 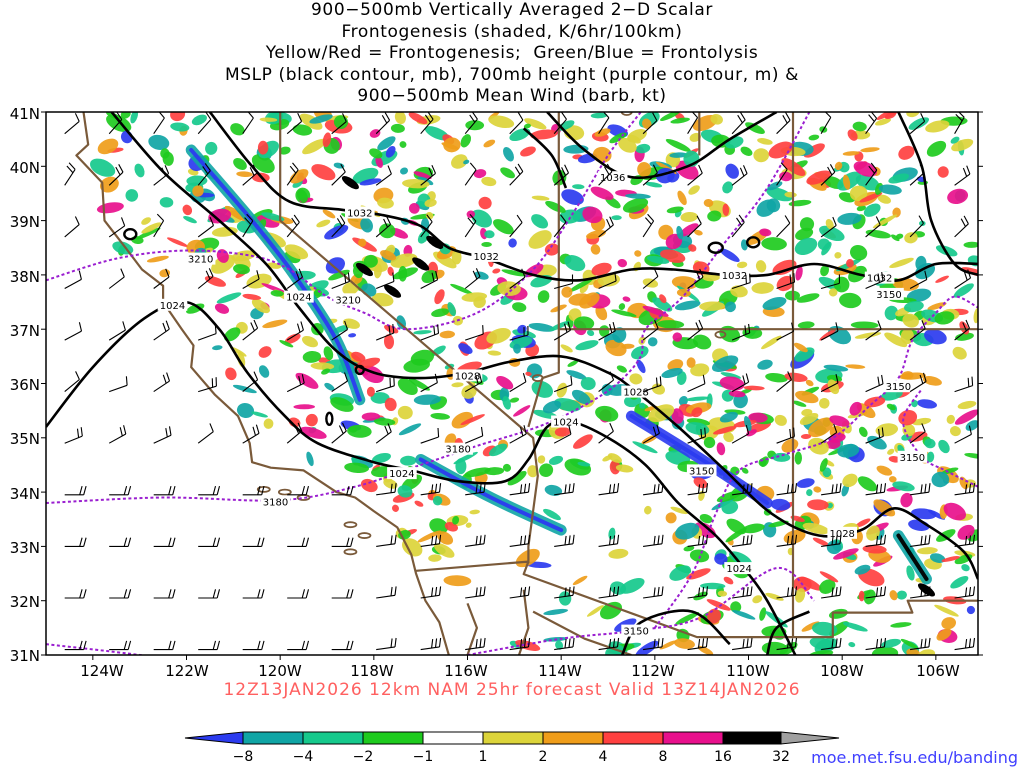 What do you see at coordinates (25, 602) in the screenshot?
I see `lat-label: 32N` at bounding box center [25, 602].